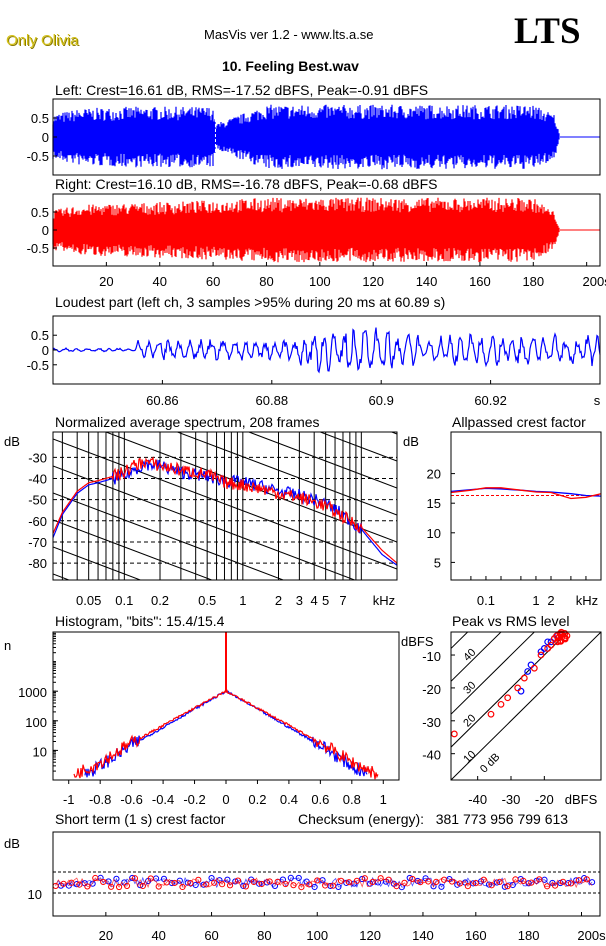 The image size is (606, 946). I want to click on waveform-left-ytick-label: 0.5, so click(40, 118).